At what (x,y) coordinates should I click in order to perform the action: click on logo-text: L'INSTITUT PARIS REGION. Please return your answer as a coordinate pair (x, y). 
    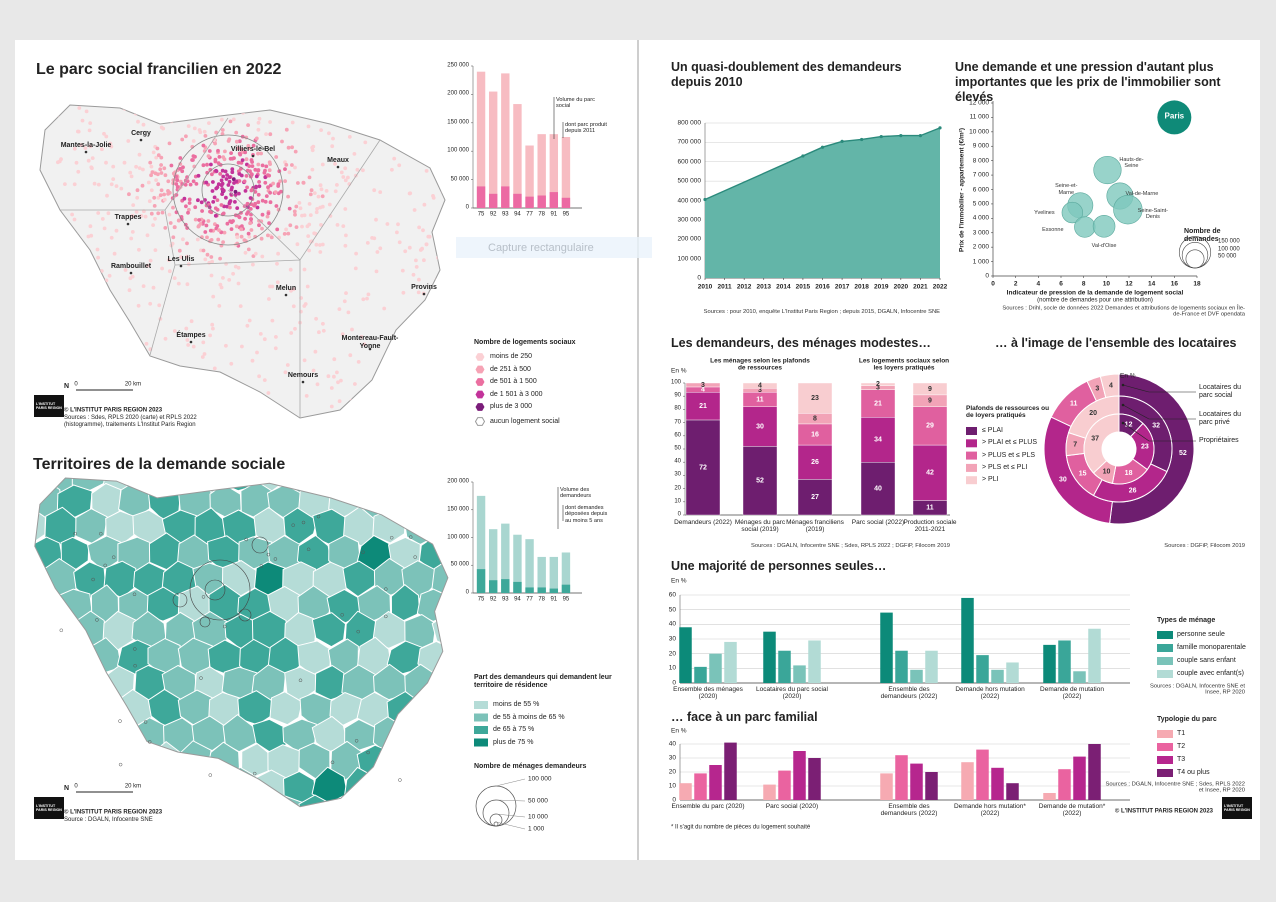
    Looking at the image, I should click on (1237, 807).